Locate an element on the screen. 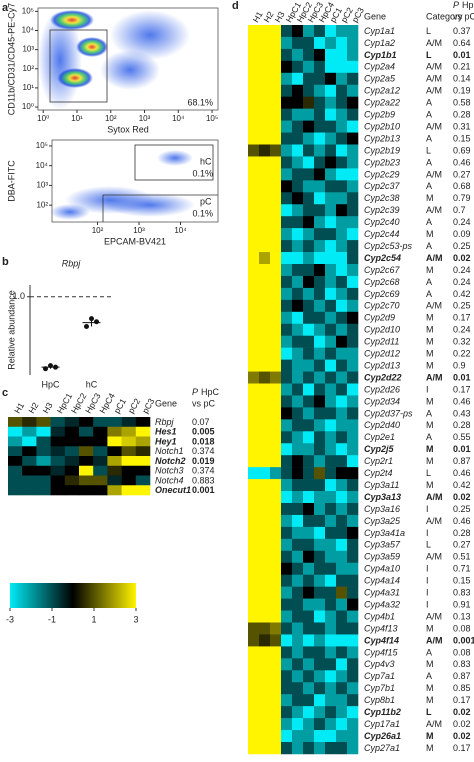 The height and width of the screenshot is (762, 474). x-tick-label: 10¹ is located at coordinates (77, 118).